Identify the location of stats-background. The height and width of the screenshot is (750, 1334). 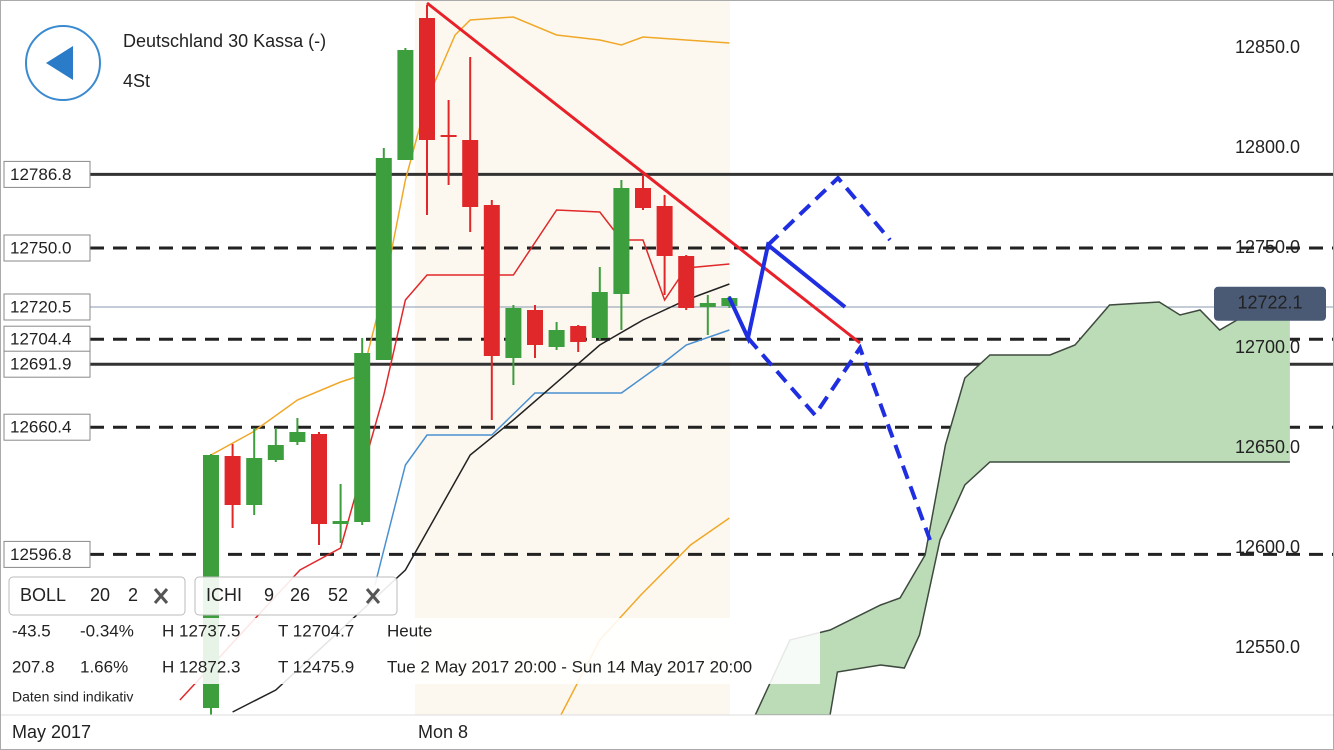
(412, 651).